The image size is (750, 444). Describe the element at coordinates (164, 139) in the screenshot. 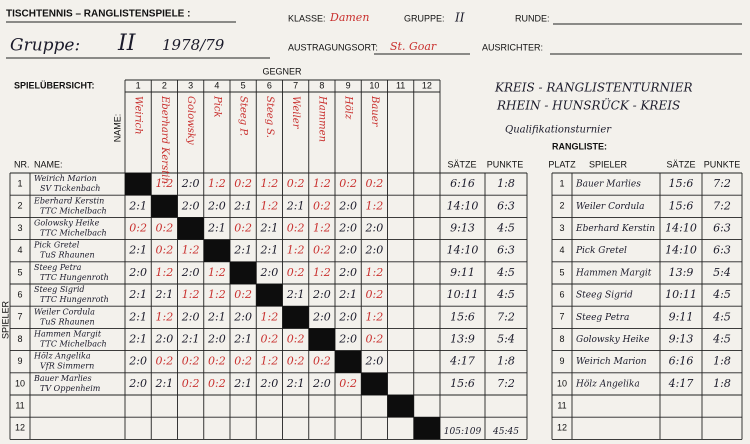

I see `opponent-name: Eberhard Kerstin` at that location.